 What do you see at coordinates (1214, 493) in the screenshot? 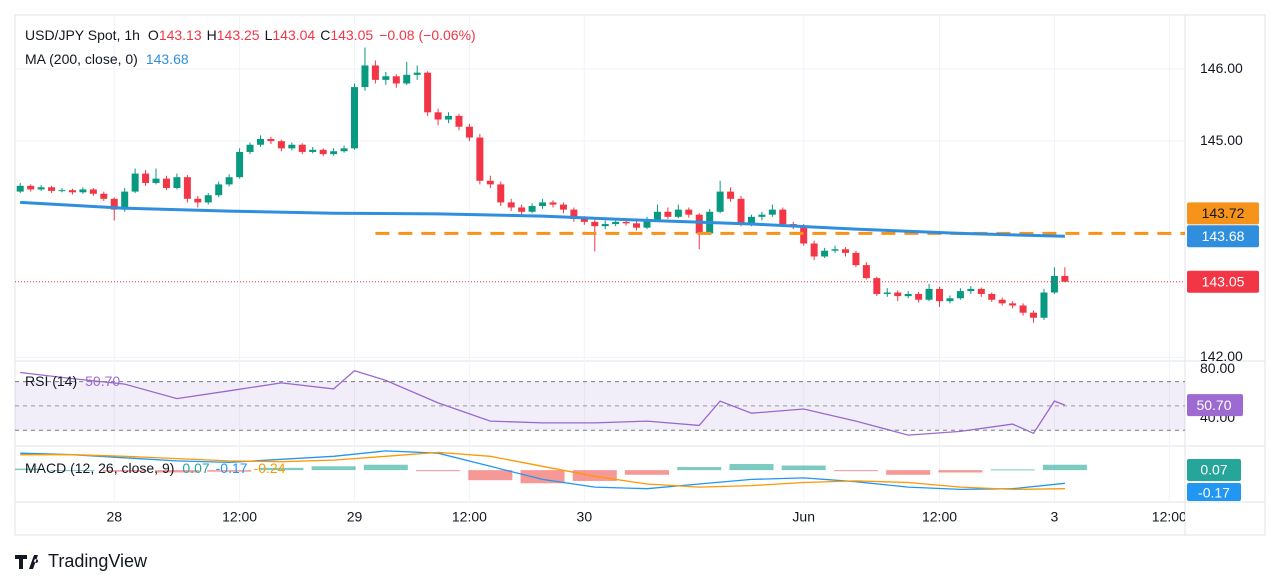
I see `macd-badge: -0.17` at bounding box center [1214, 493].